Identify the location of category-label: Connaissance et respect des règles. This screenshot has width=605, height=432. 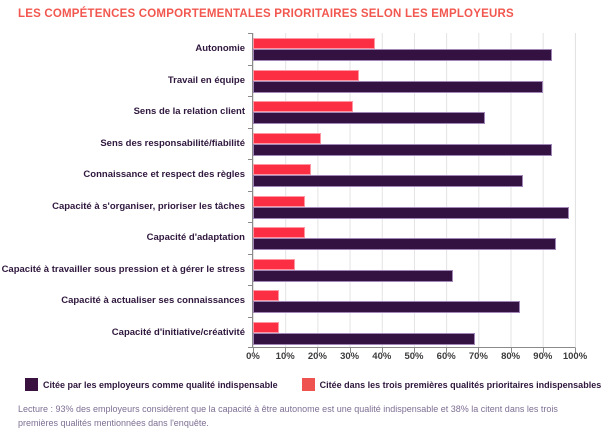
(164, 174).